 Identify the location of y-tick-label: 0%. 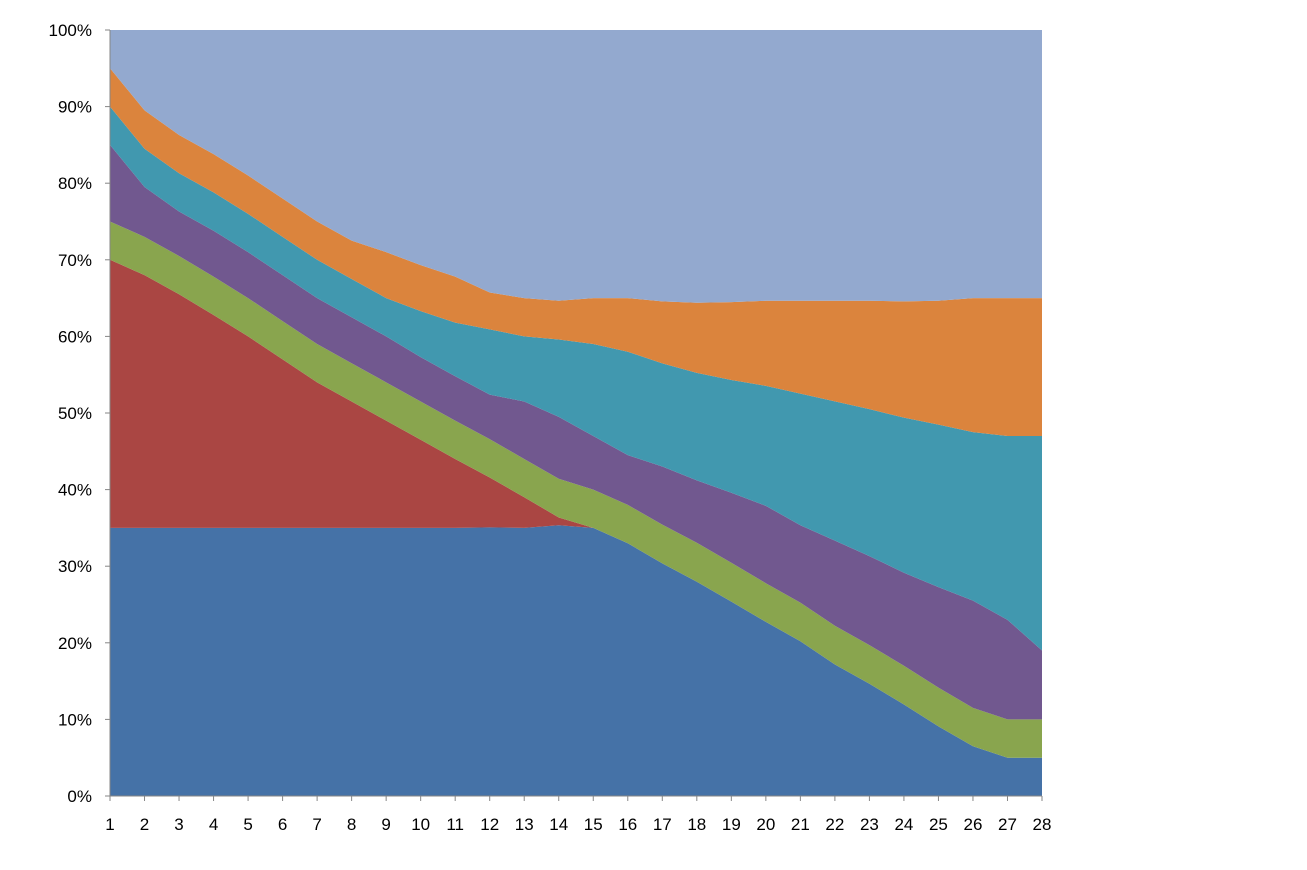
(79, 796).